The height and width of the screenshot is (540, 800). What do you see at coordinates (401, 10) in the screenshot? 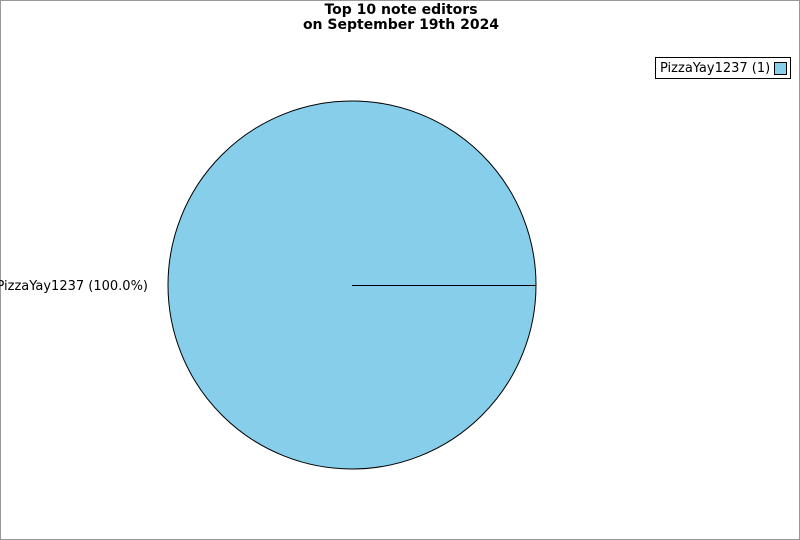
I see `chart-title-line1: Top 10 note editors` at bounding box center [401, 10].